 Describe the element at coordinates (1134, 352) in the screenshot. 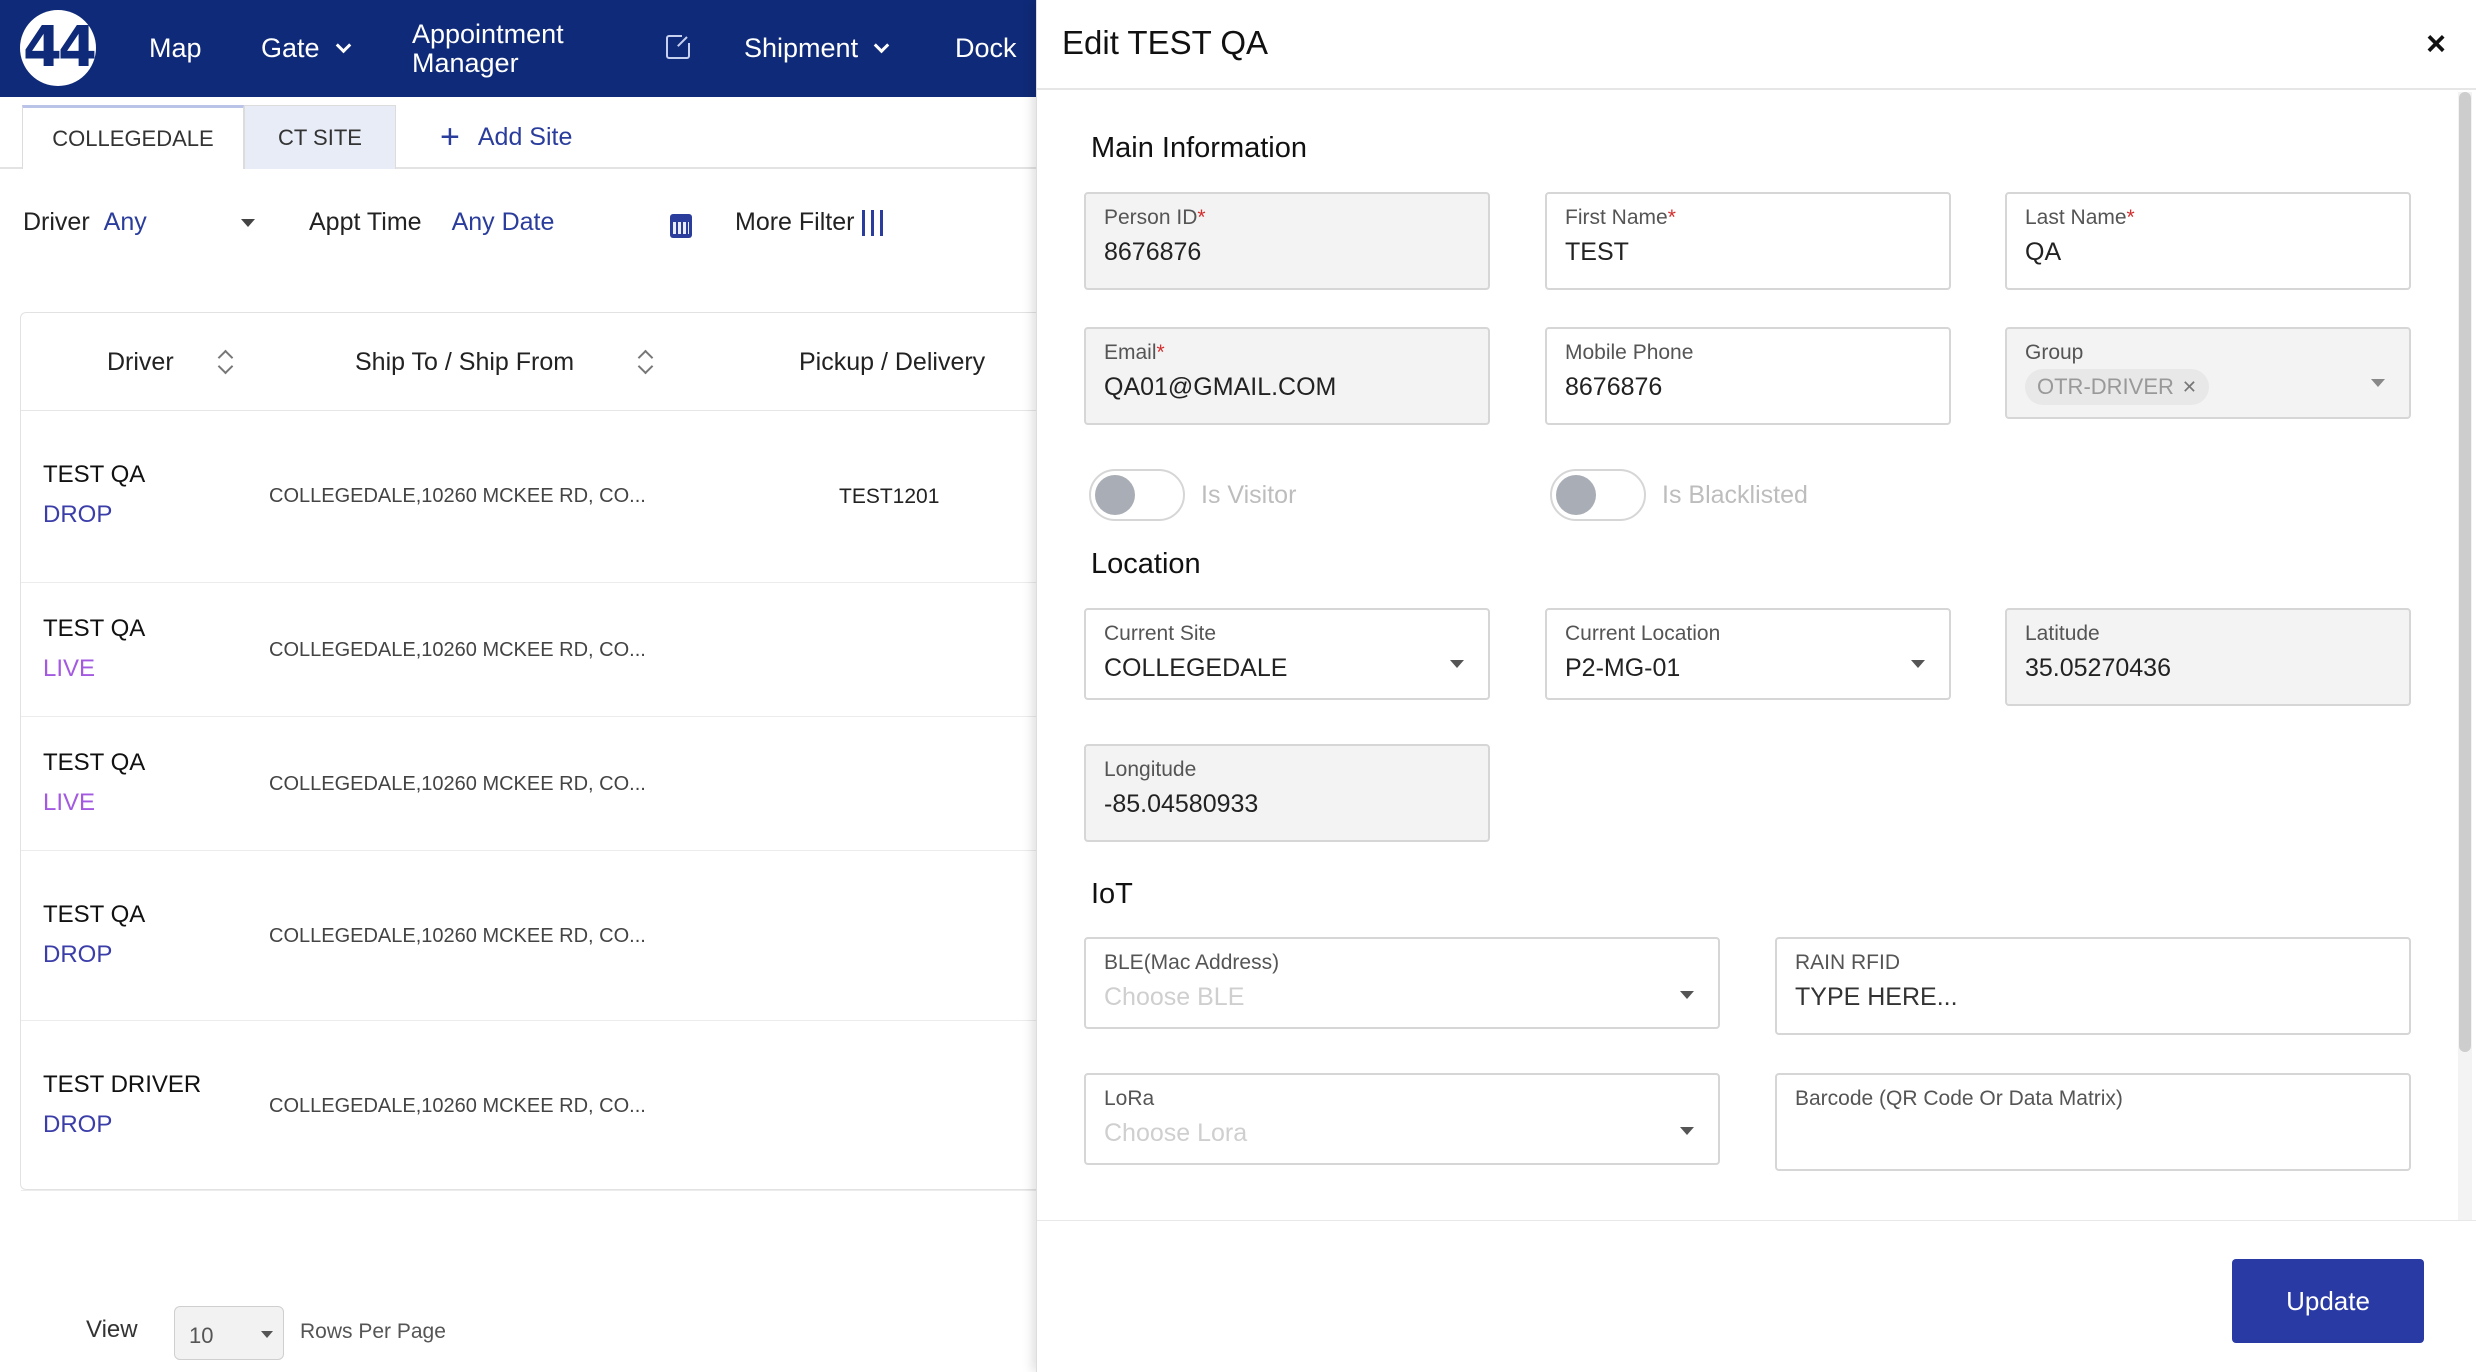

I see `field-label: Email*` at that location.